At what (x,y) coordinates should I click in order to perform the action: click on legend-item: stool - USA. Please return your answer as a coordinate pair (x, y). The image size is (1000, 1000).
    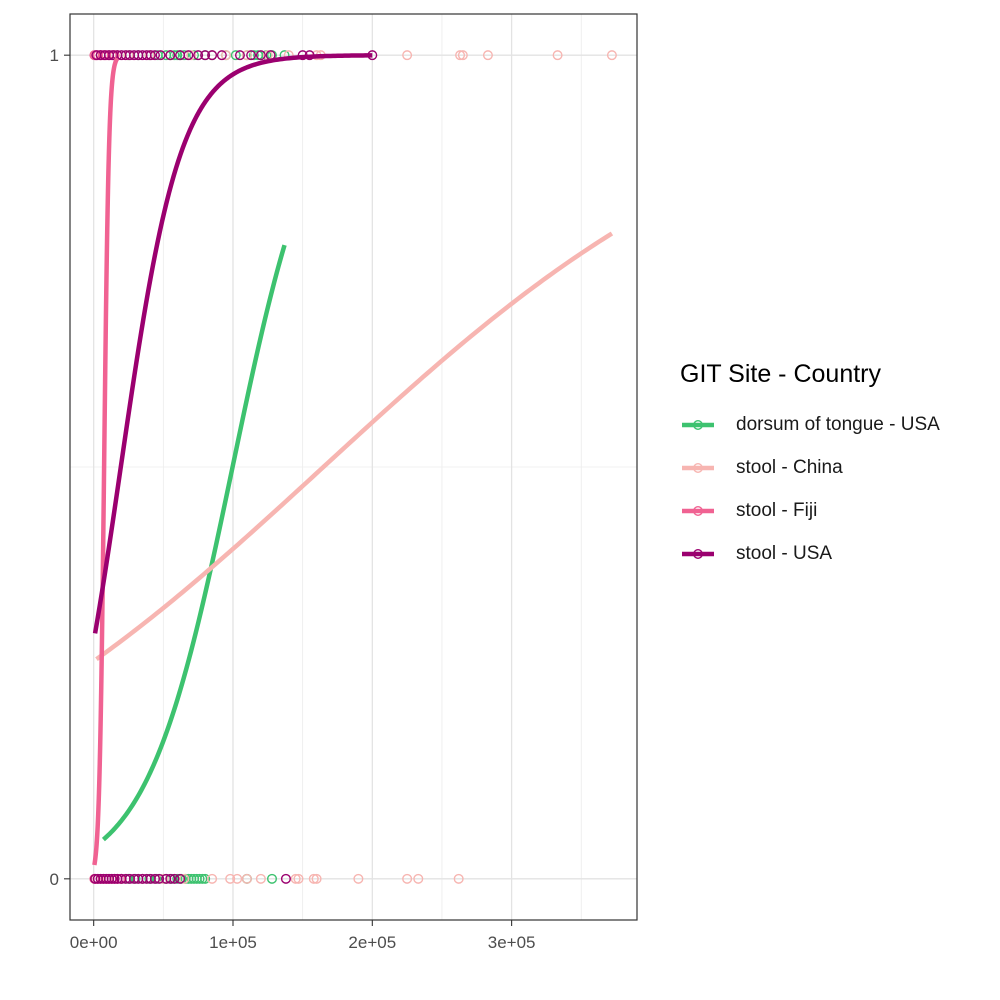
    Looking at the image, I should click on (810, 553).